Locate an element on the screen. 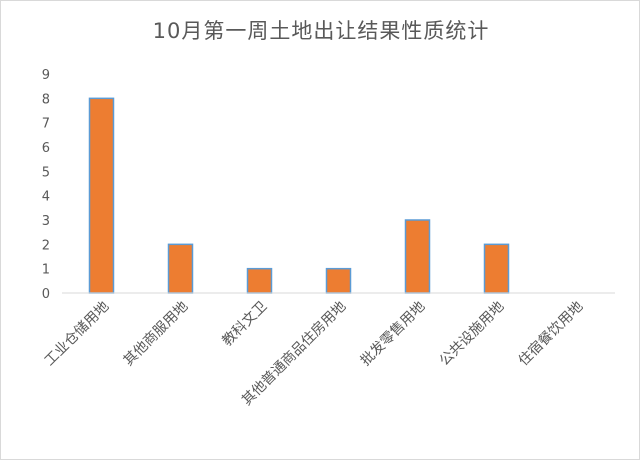  y-tick-label: 9 is located at coordinates (46, 75).